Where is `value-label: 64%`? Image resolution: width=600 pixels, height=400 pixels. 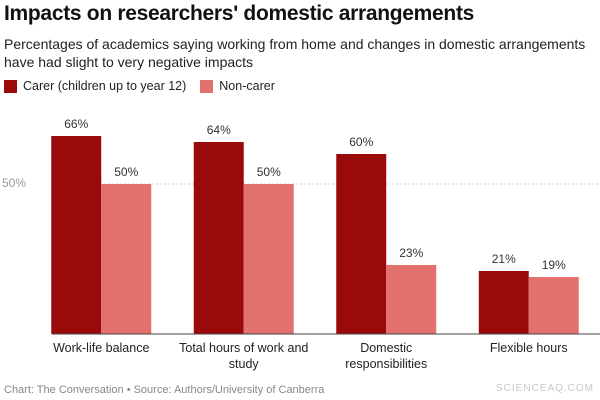 value-label: 64% is located at coordinates (219, 130).